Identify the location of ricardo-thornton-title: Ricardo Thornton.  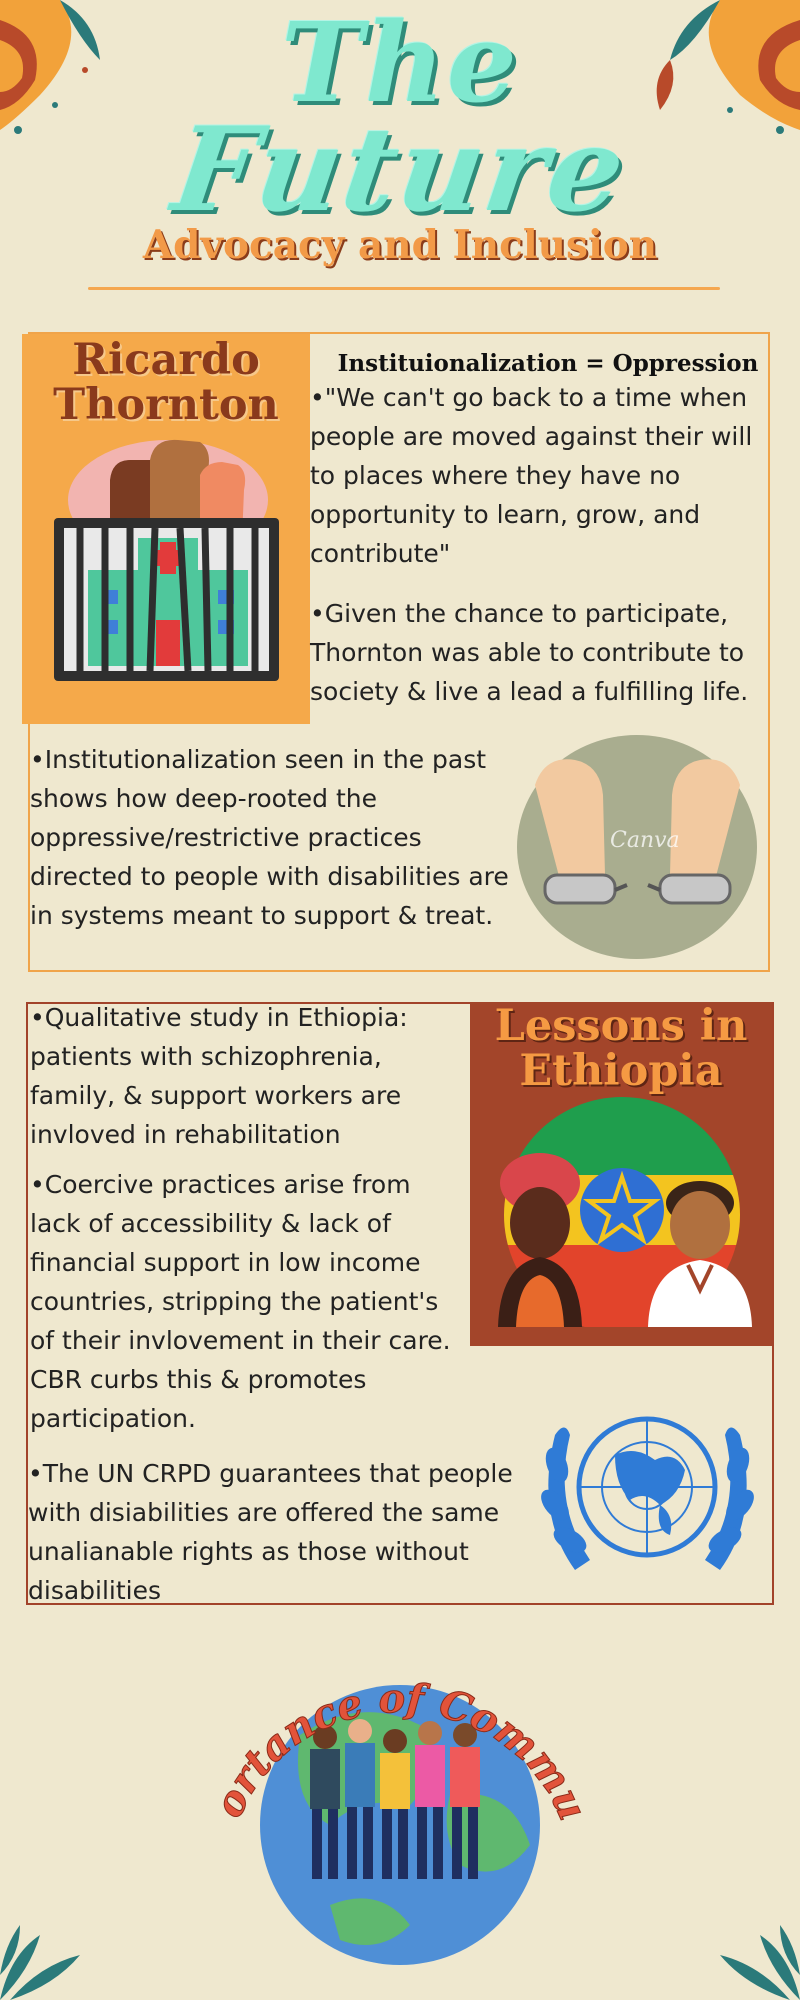
(166, 383).